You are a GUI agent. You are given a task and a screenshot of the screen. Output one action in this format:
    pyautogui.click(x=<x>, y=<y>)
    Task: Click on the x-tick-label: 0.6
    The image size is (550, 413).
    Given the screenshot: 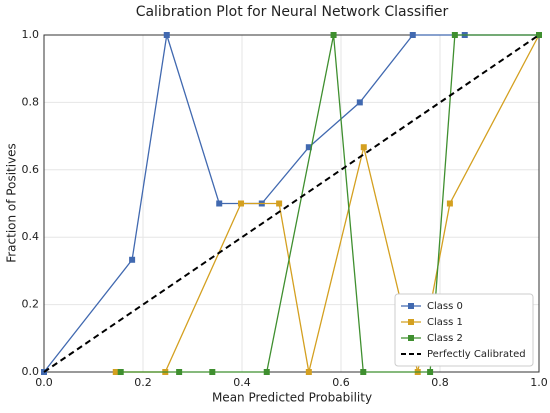 What is the action you would take?
    pyautogui.click(x=341, y=382)
    